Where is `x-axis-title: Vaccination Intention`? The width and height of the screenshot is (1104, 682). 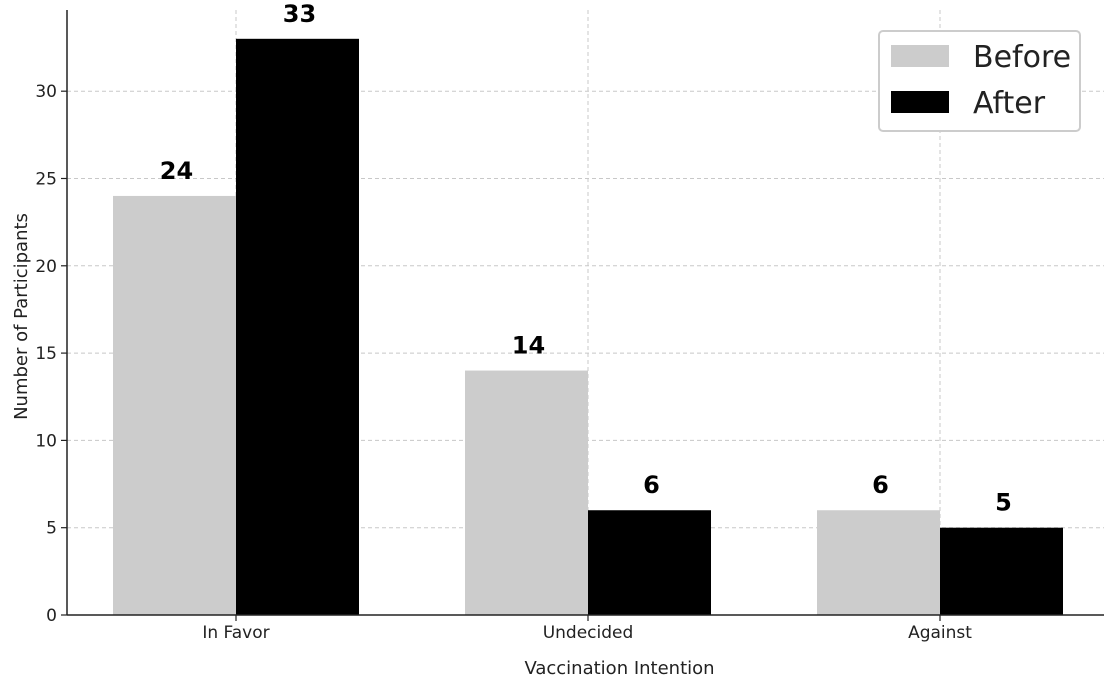 x-axis-title: Vaccination Intention is located at coordinates (619, 668).